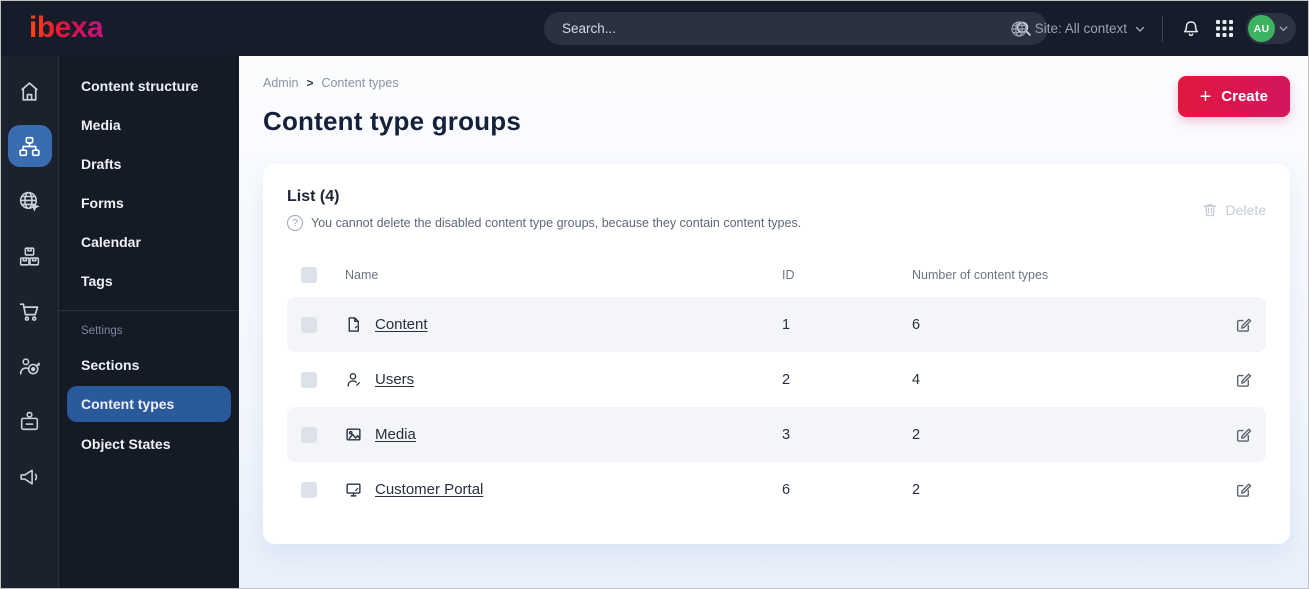 The height and width of the screenshot is (589, 1309). I want to click on user-menu: AU, so click(1271, 28).